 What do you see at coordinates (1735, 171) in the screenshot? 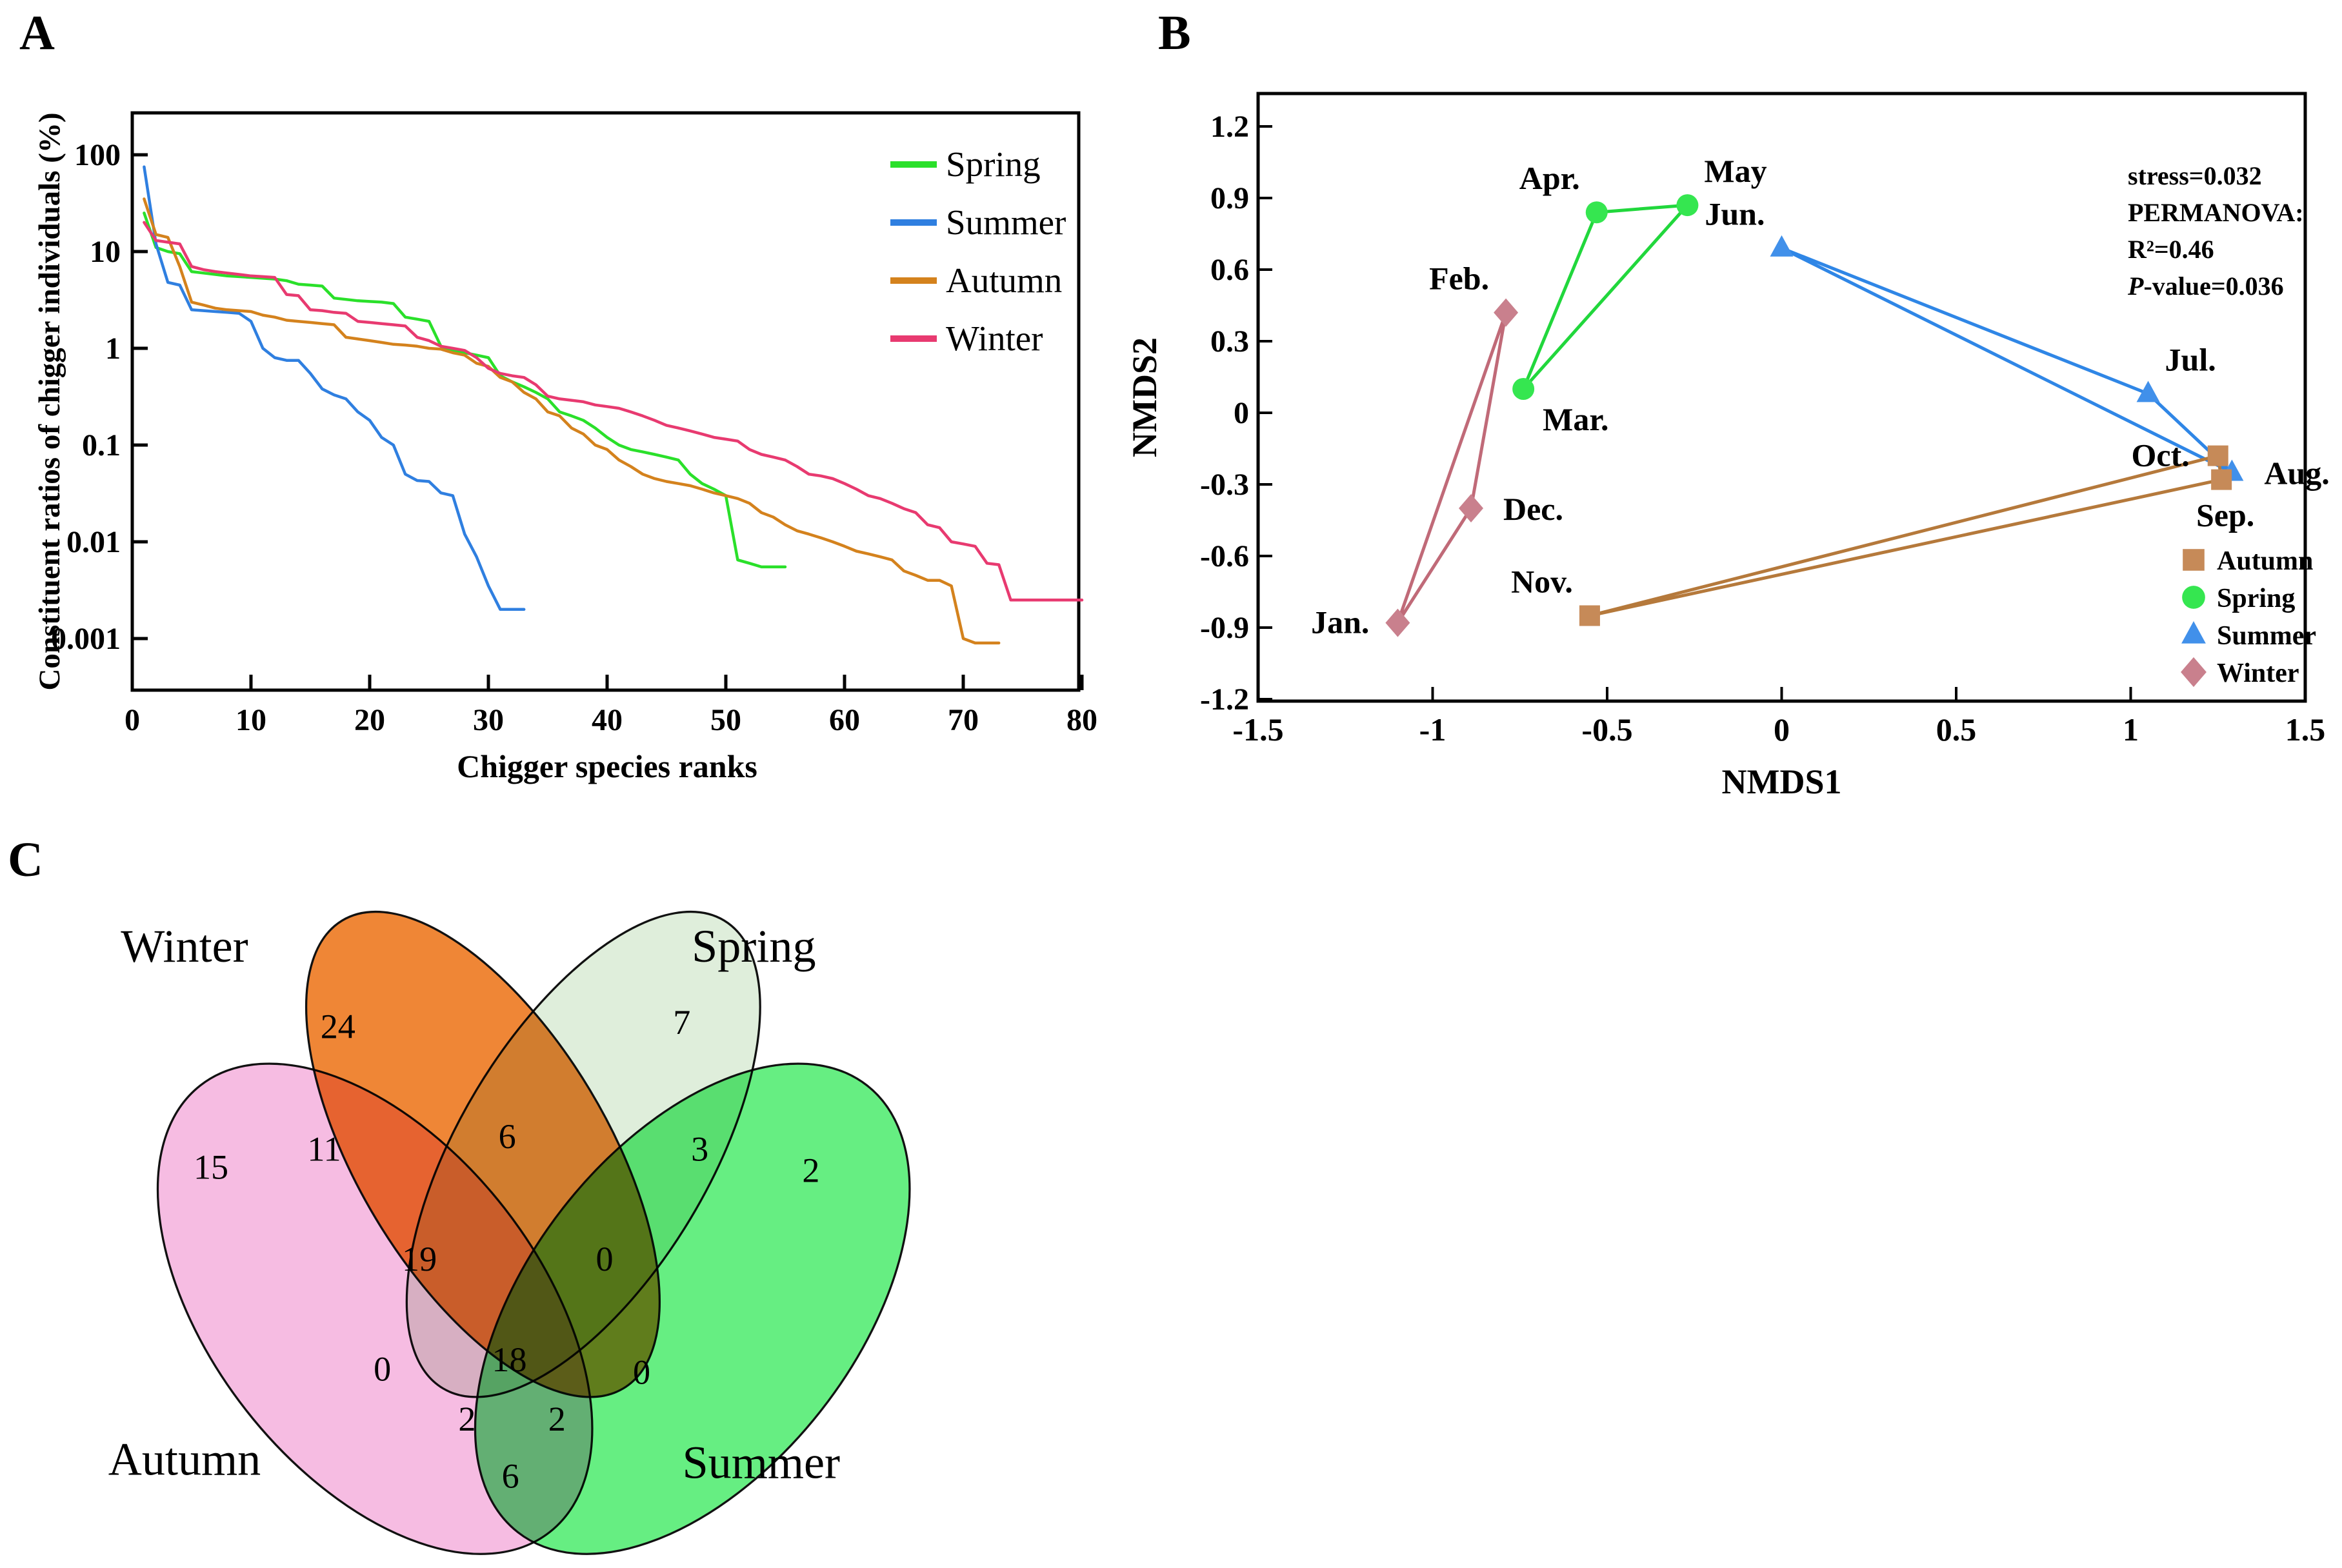
I see `svg-text: May` at bounding box center [1735, 171].